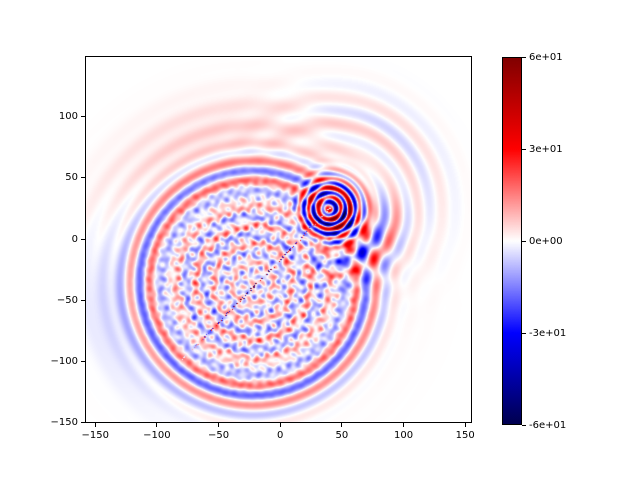 The image size is (640, 480). Describe the element at coordinates (64, 422) in the screenshot. I see `y-tick-label: −150` at that location.